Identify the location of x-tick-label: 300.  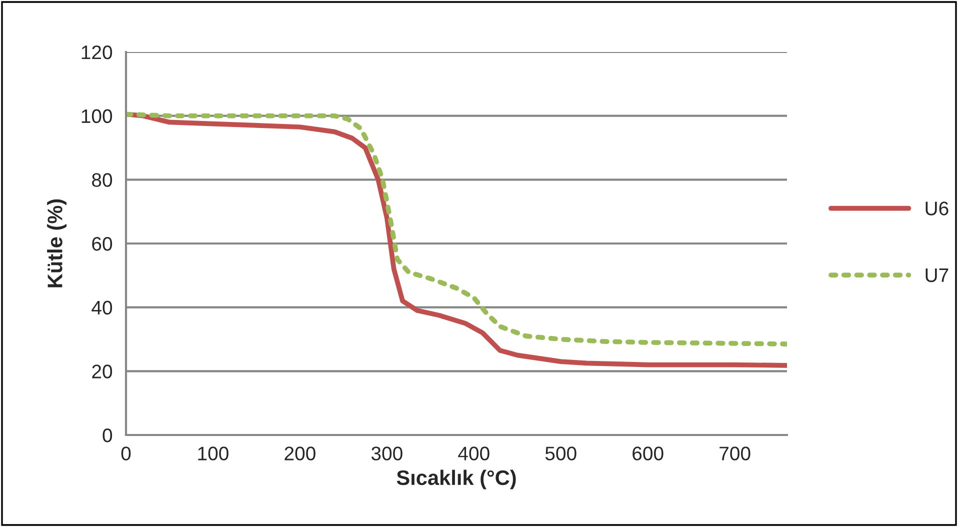
(386, 453).